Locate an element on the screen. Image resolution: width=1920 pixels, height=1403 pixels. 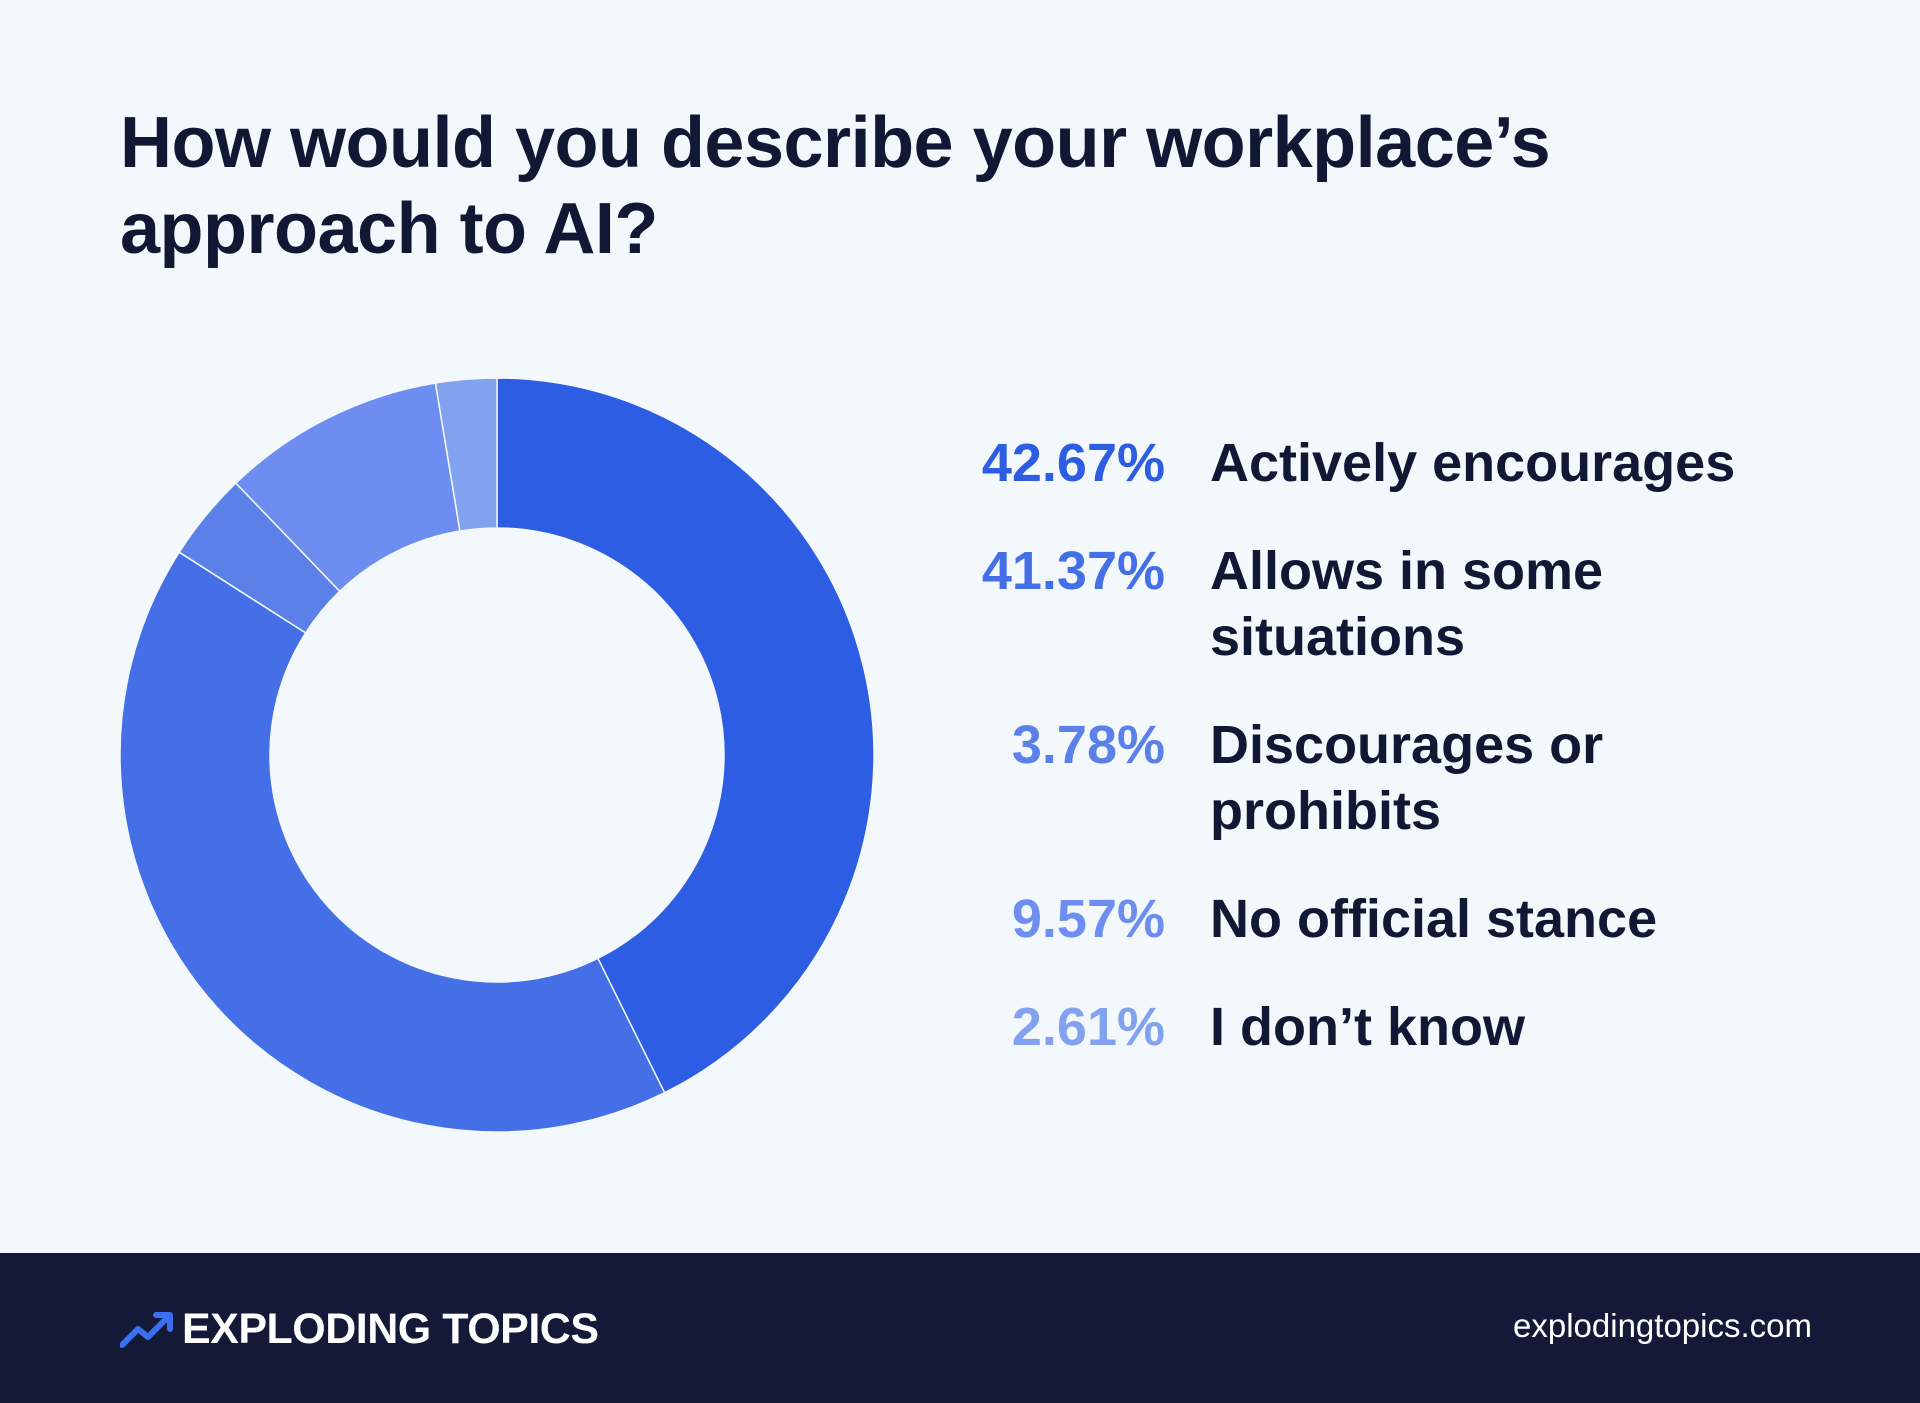
legend-percent: 3.78% is located at coordinates (1088, 745).